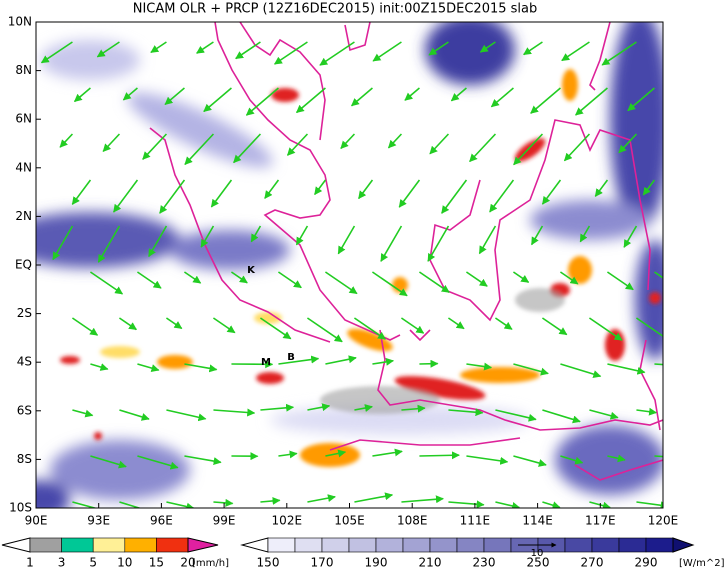 Image resolution: width=726 pixels, height=575 pixels. I want to click on lon-label: 93E, so click(98, 521).